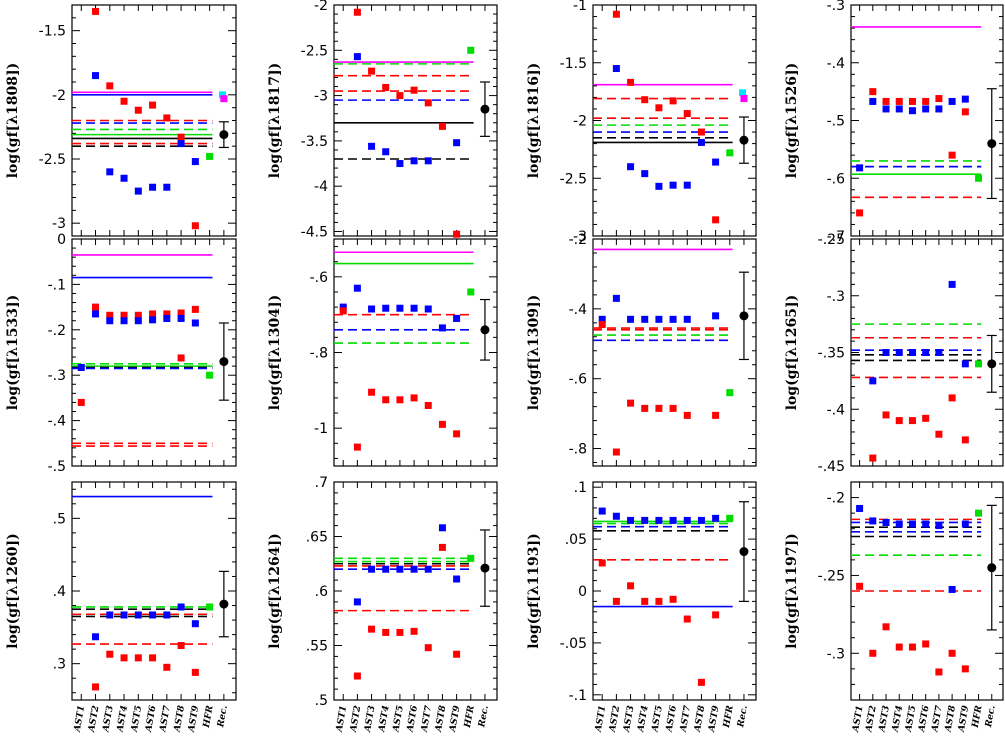 The image size is (1005, 736). I want to click on y-tick-label: .5, so click(59, 519).